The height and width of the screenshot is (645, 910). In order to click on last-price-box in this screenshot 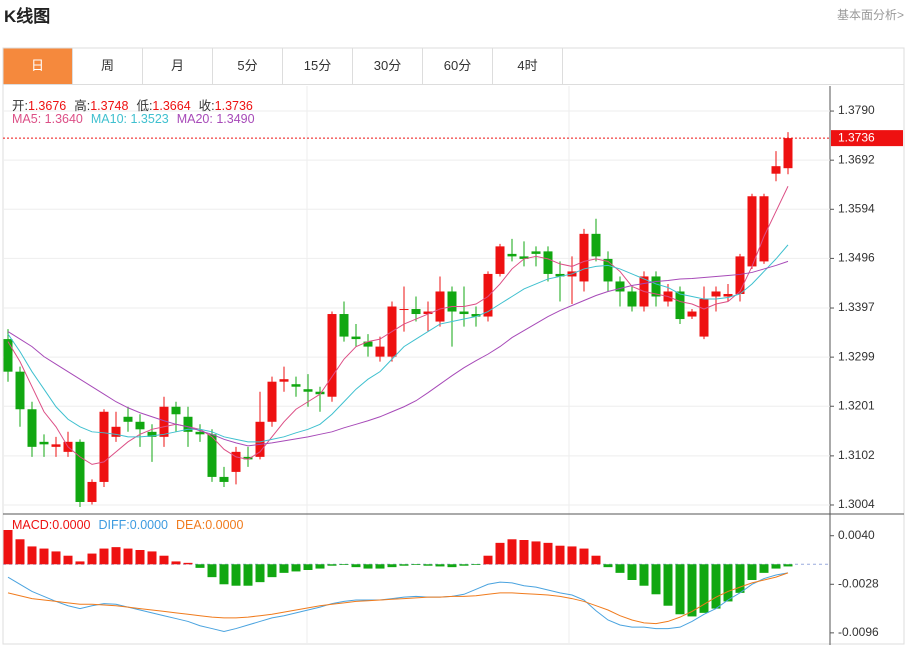, I will do `click(867, 138)`.